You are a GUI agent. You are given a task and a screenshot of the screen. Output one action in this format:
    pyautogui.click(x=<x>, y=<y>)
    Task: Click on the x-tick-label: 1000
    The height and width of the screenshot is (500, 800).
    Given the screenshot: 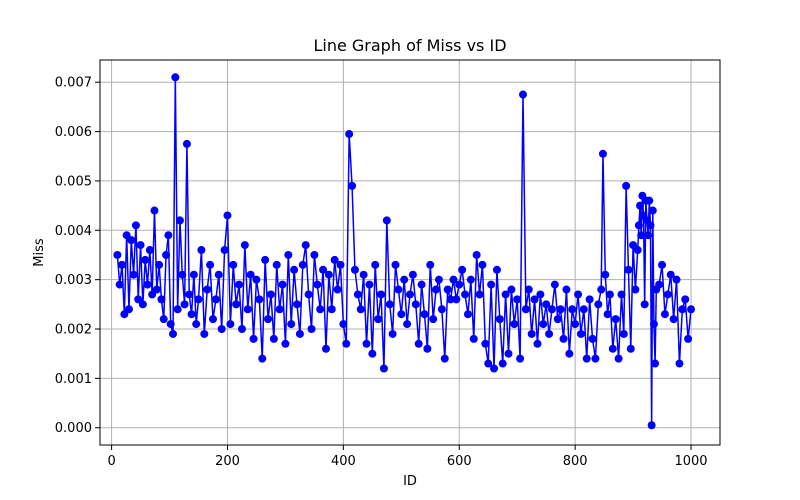 What is the action you would take?
    pyautogui.click(x=690, y=461)
    